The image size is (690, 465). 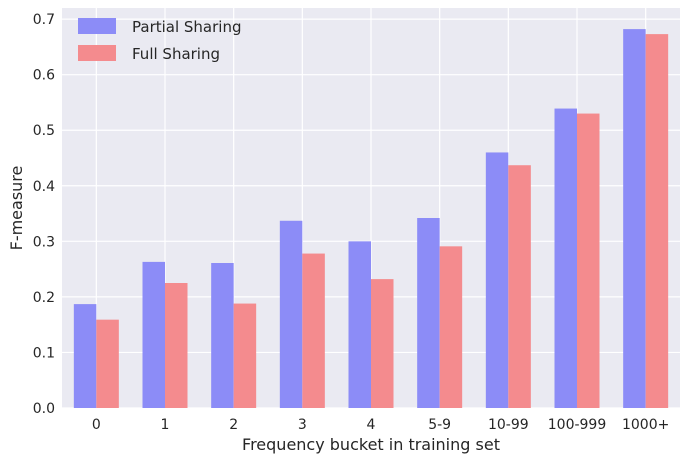 What do you see at coordinates (44, 76) in the screenshot?
I see `y-tick-label: 0.6` at bounding box center [44, 76].